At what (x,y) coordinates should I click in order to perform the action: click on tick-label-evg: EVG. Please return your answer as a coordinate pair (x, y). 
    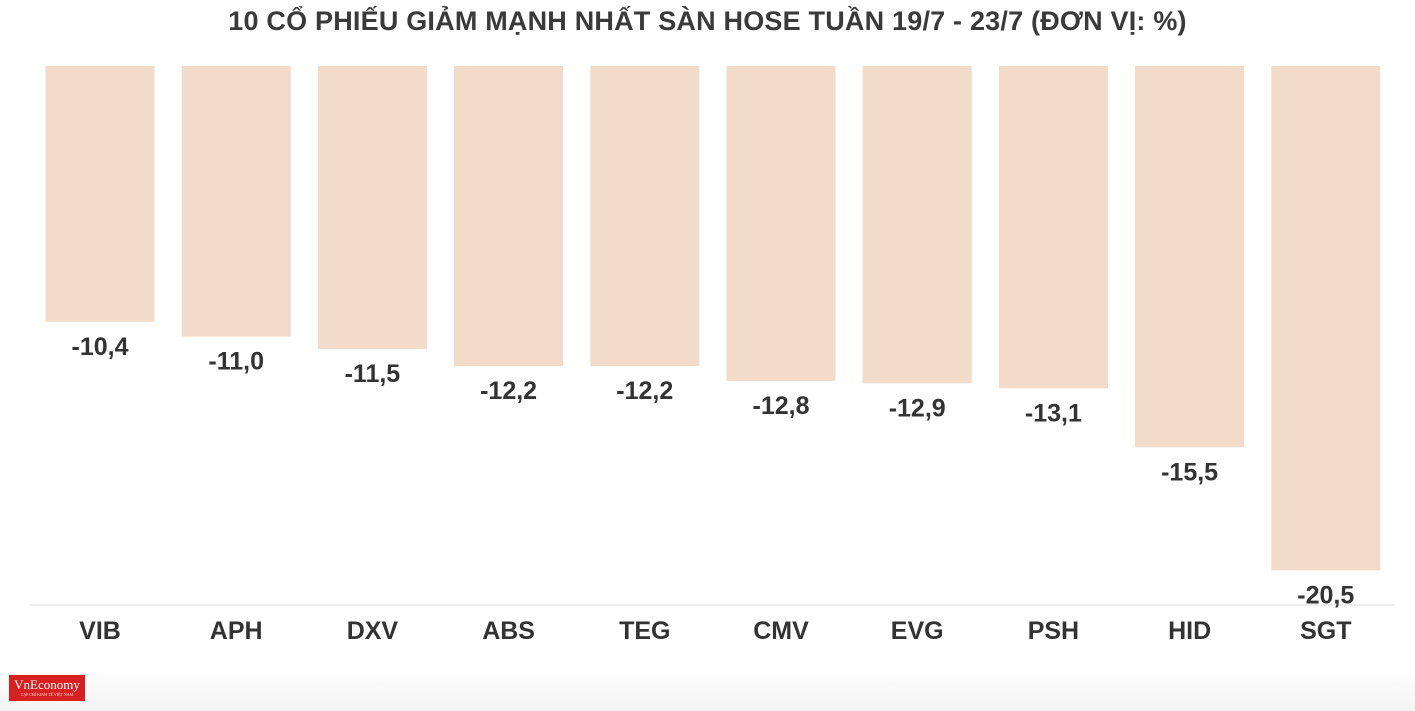
    Looking at the image, I should click on (917, 631).